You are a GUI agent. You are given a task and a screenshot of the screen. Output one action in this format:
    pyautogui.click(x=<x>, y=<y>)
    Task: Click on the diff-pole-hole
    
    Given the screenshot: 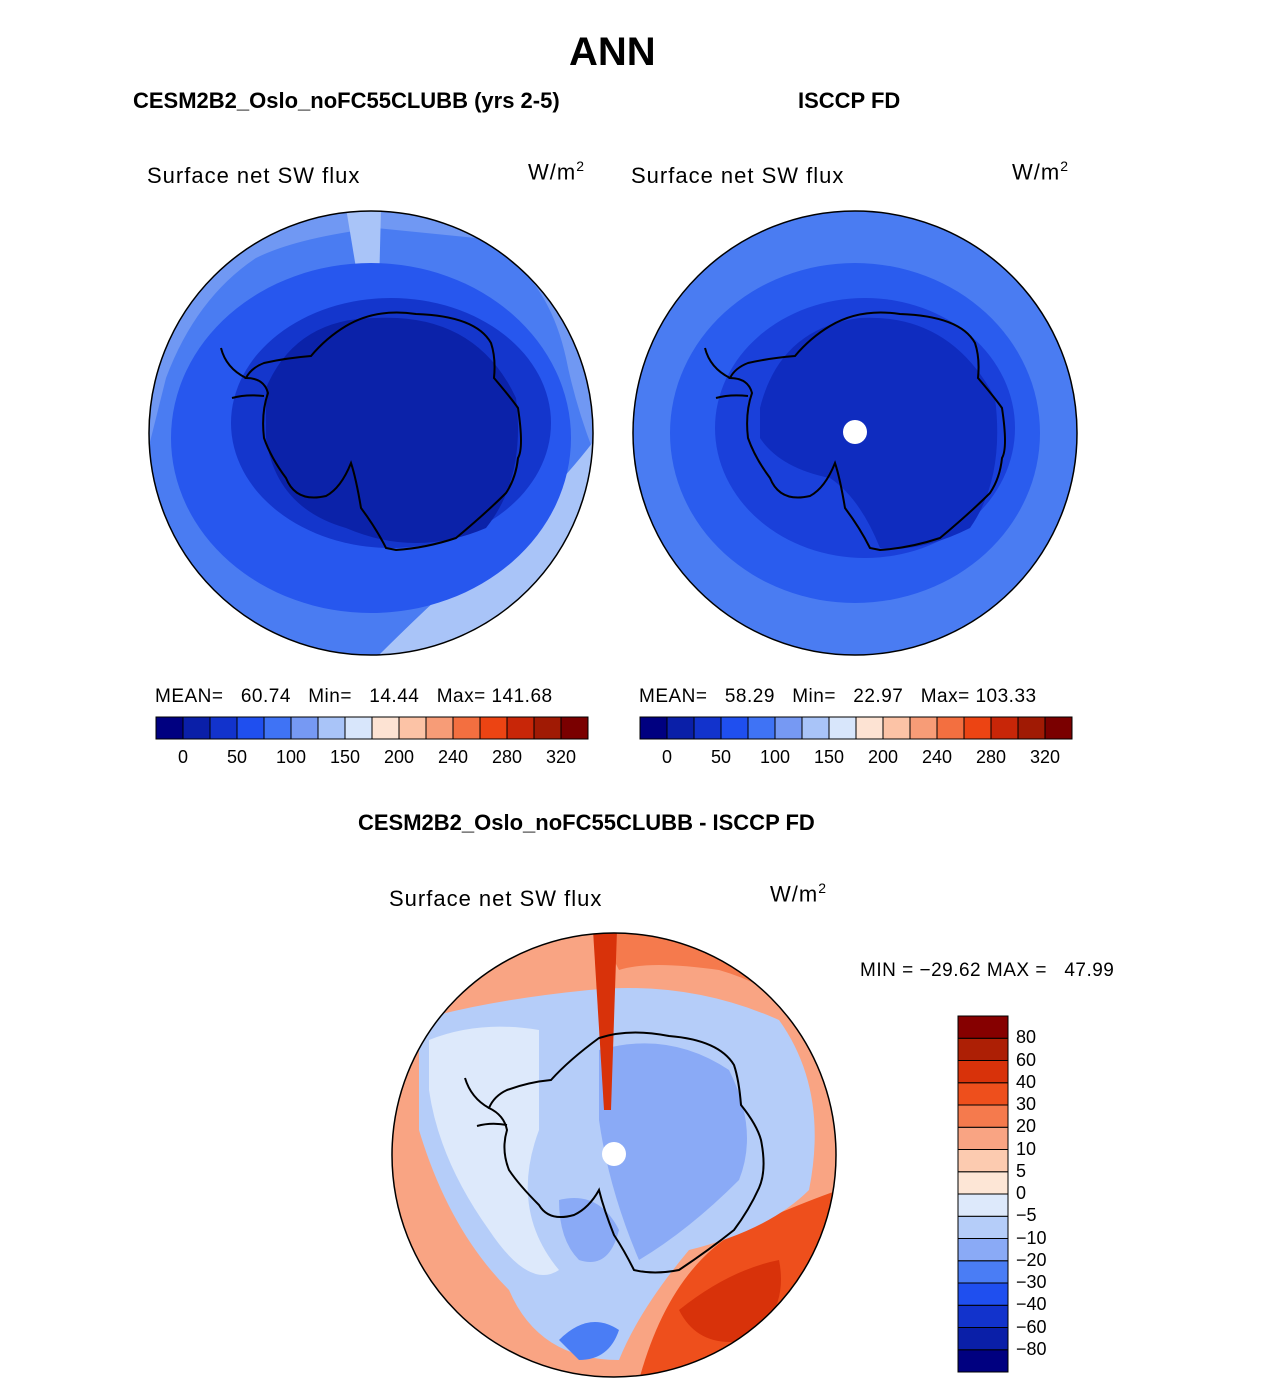 What is the action you would take?
    pyautogui.click(x=614, y=1154)
    